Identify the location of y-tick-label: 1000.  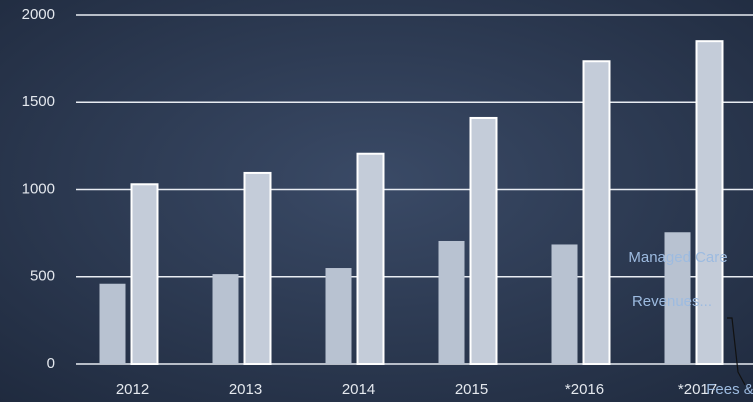
(38, 188).